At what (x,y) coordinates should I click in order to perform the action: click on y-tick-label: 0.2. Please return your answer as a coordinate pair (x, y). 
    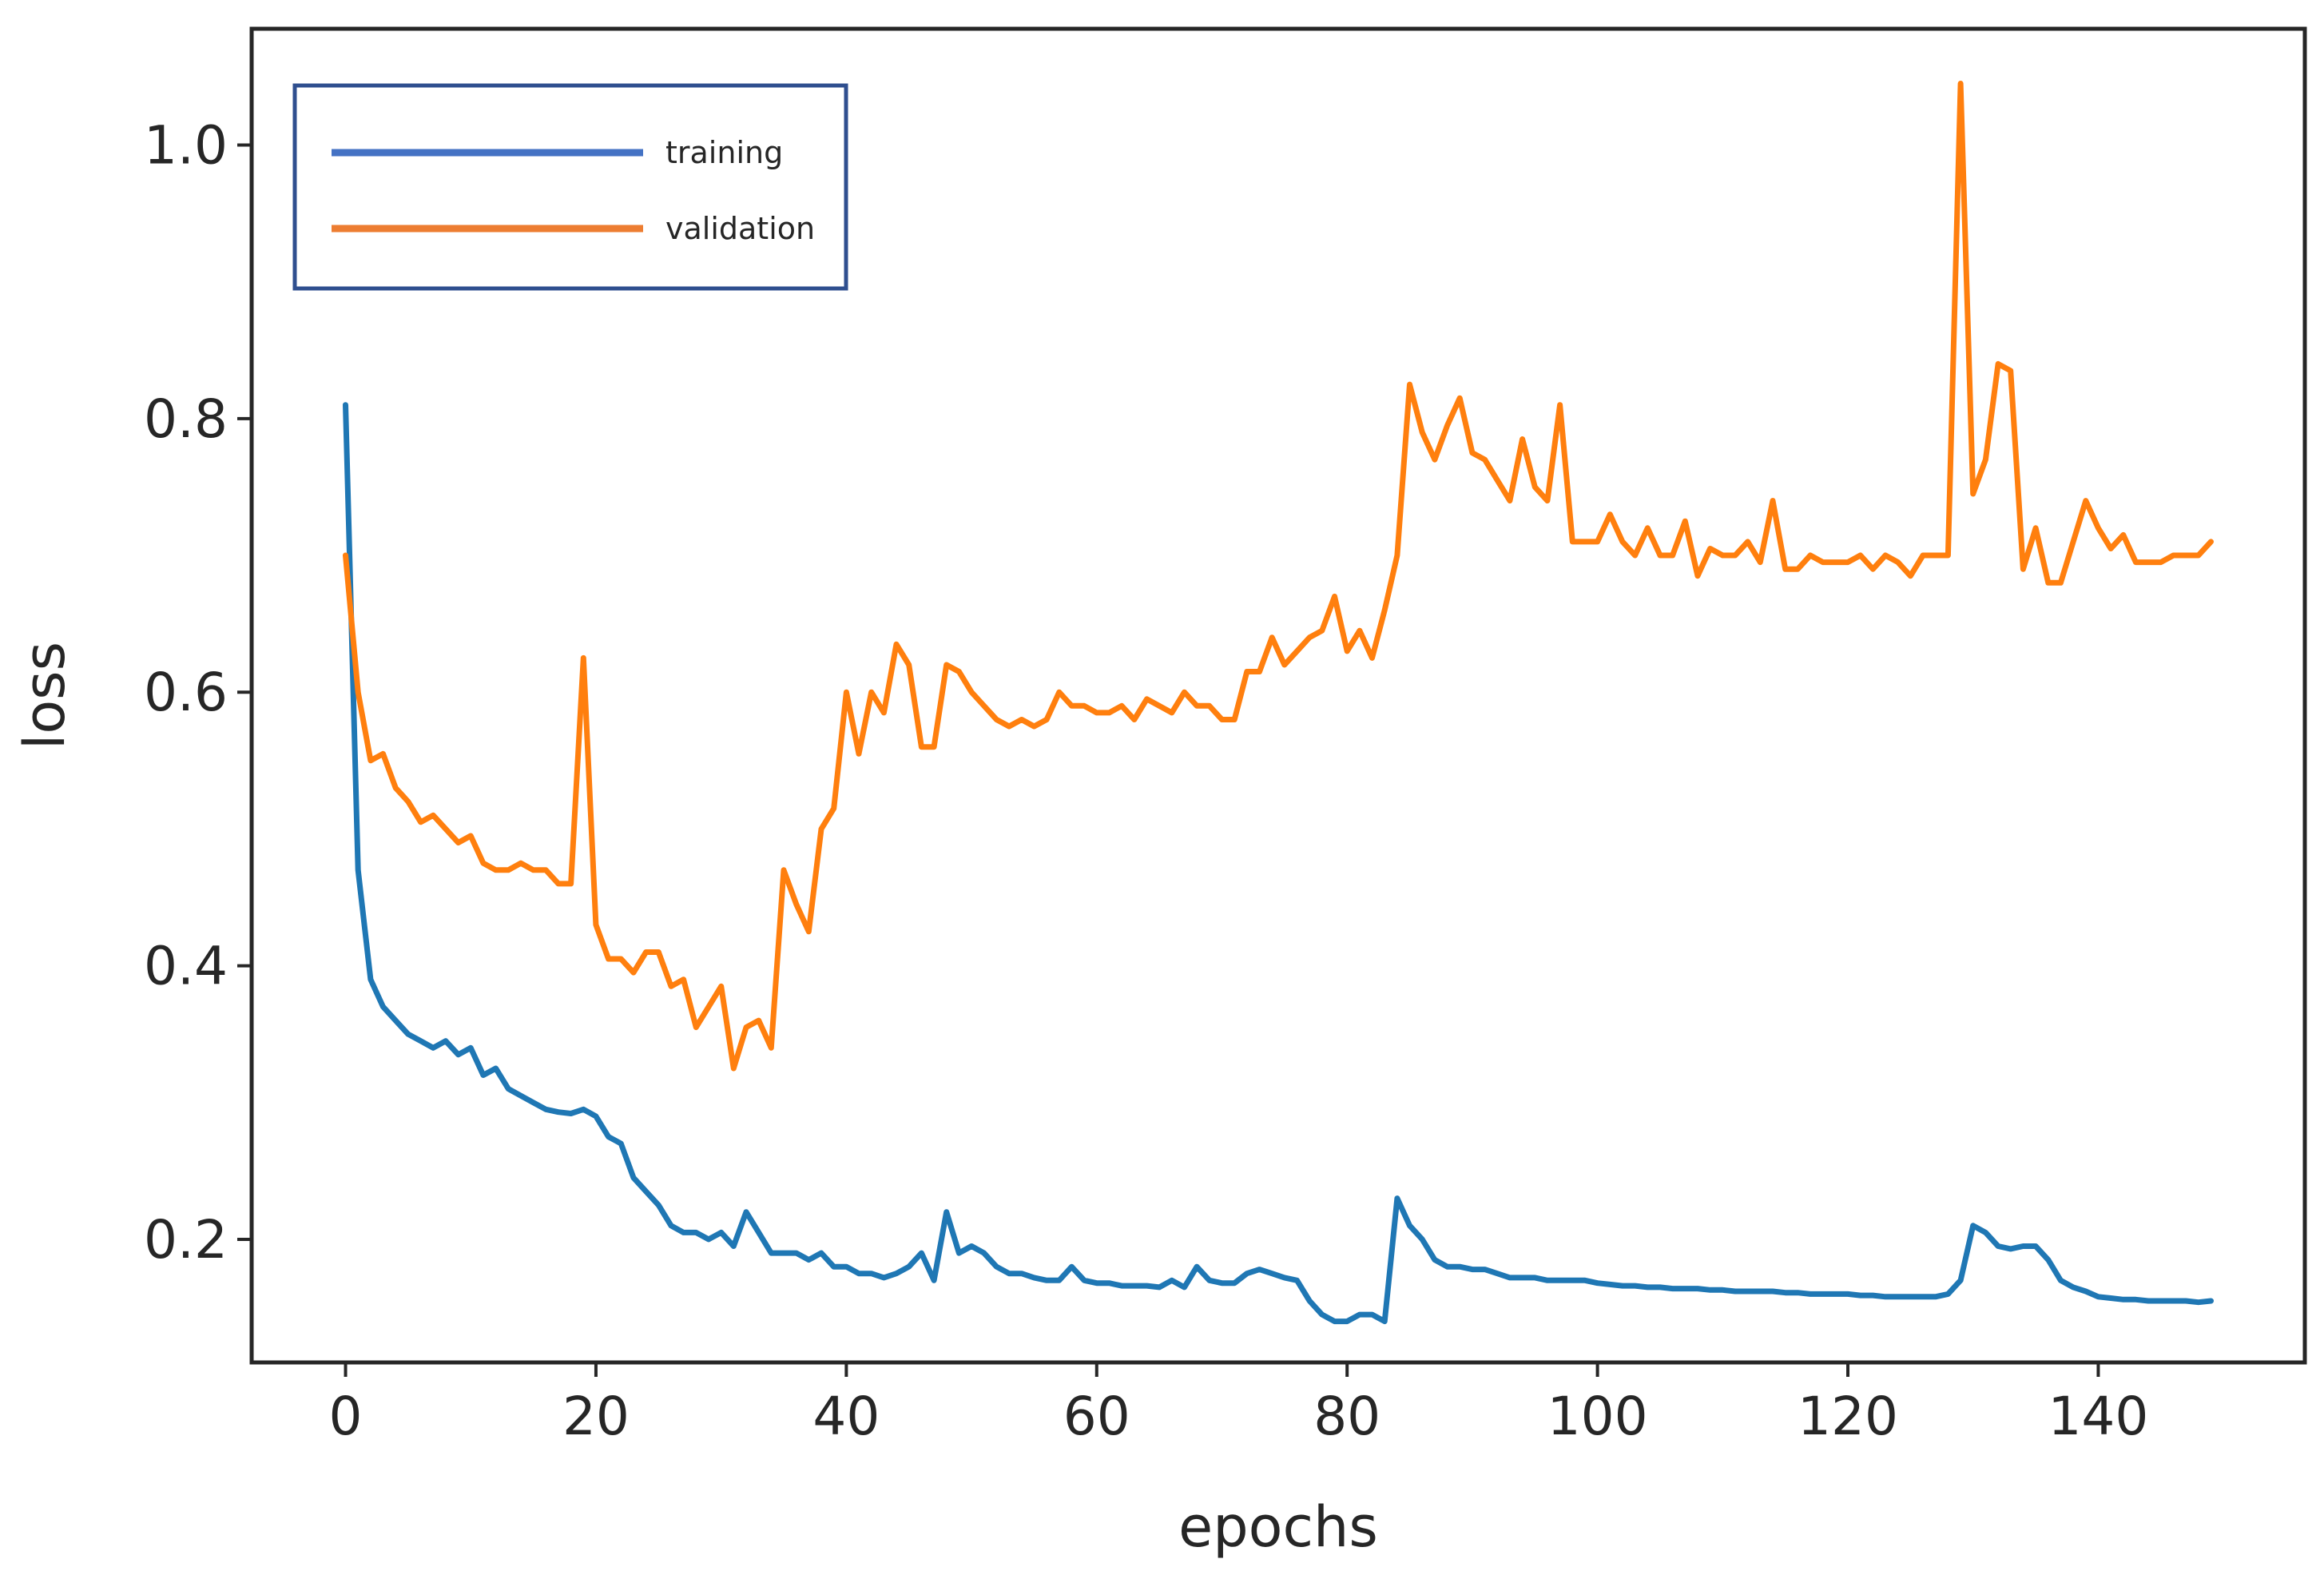
    Looking at the image, I should click on (186, 1240).